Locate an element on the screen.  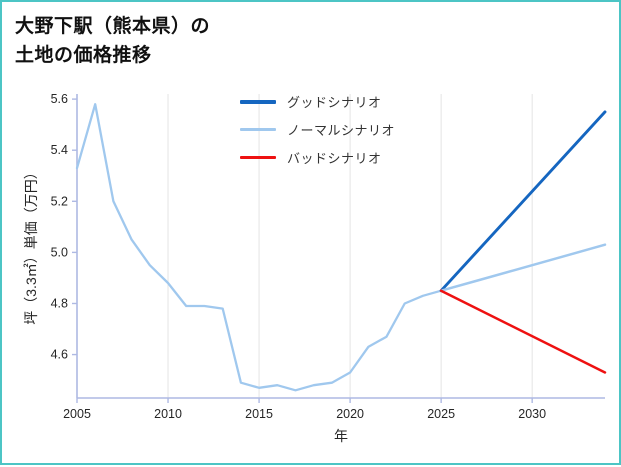
good-scenario-line-swatch is located at coordinates (258, 101).